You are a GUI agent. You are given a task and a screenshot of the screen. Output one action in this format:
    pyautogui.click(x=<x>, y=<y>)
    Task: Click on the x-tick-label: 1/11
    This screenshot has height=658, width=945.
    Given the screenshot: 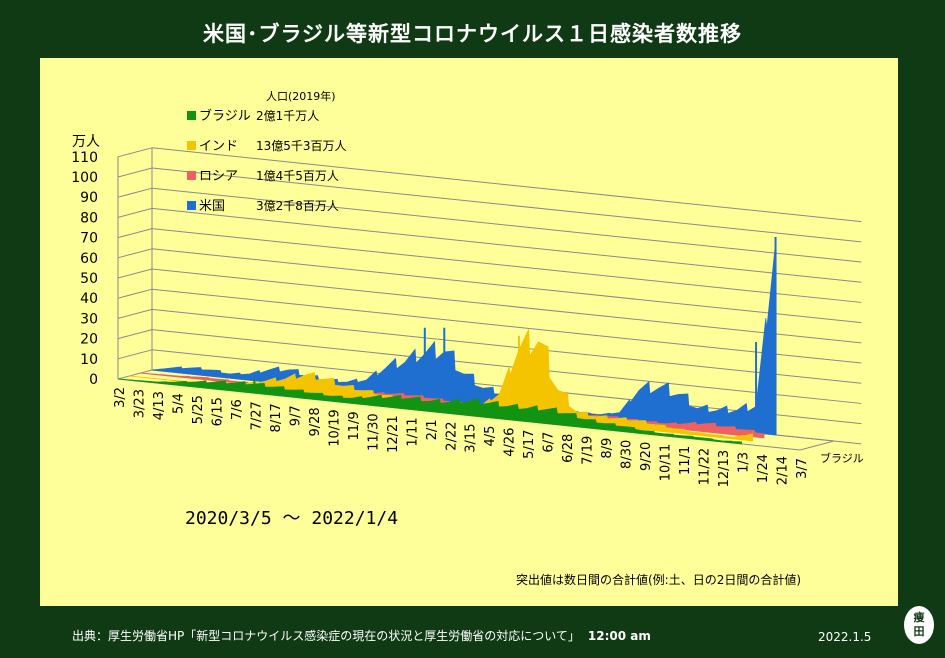 What is the action you would take?
    pyautogui.click(x=412, y=431)
    